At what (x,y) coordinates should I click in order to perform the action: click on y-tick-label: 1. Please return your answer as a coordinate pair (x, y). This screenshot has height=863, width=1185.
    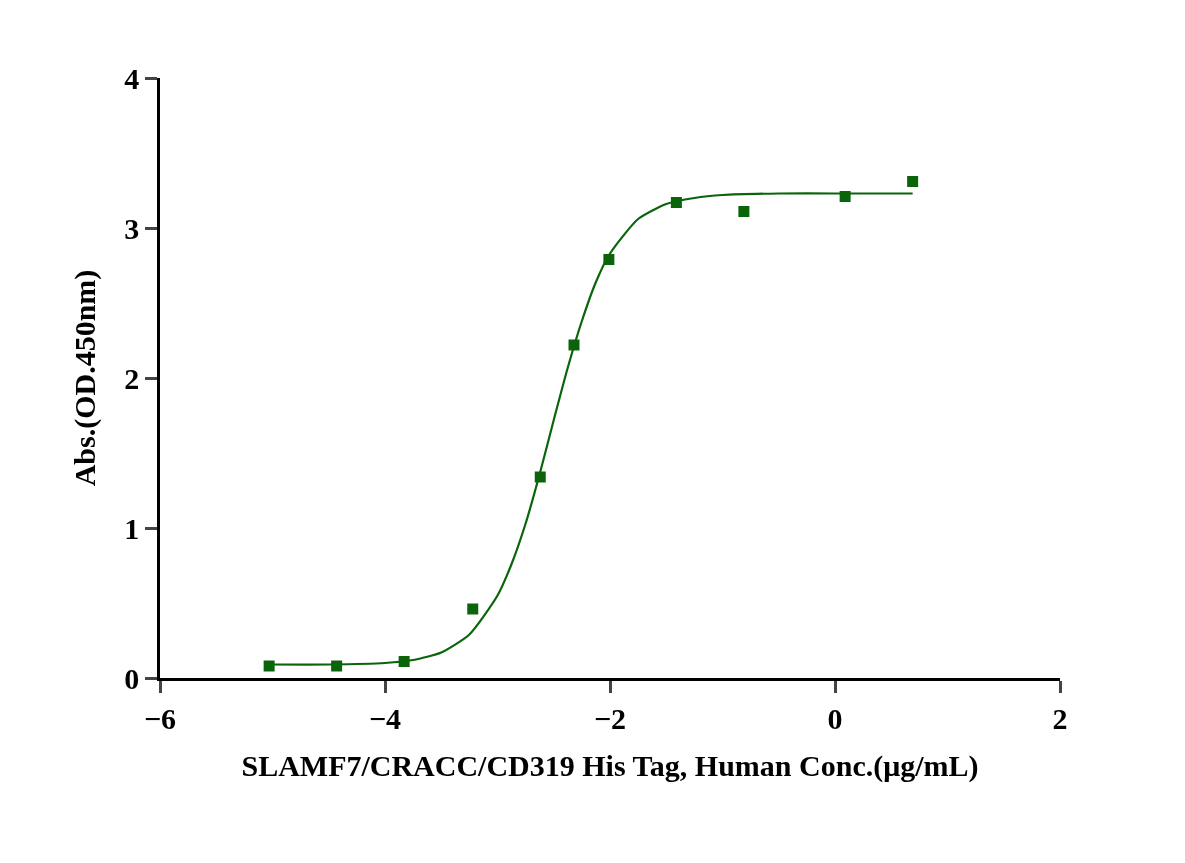
    Looking at the image, I should click on (132, 528).